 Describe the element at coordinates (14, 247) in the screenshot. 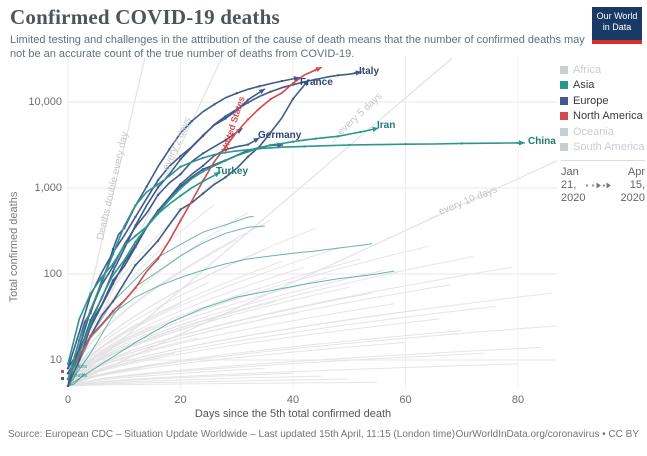

I see `y-axis-title: Total confirmed deaths` at that location.